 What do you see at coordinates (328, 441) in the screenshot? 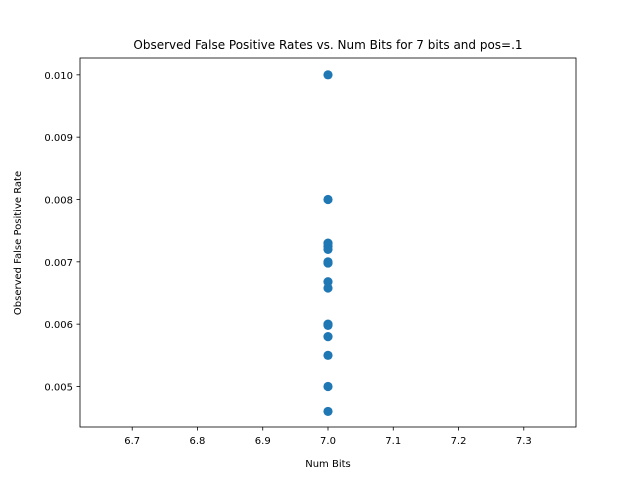
I see `x-tick-label: 7.0` at bounding box center [328, 441].